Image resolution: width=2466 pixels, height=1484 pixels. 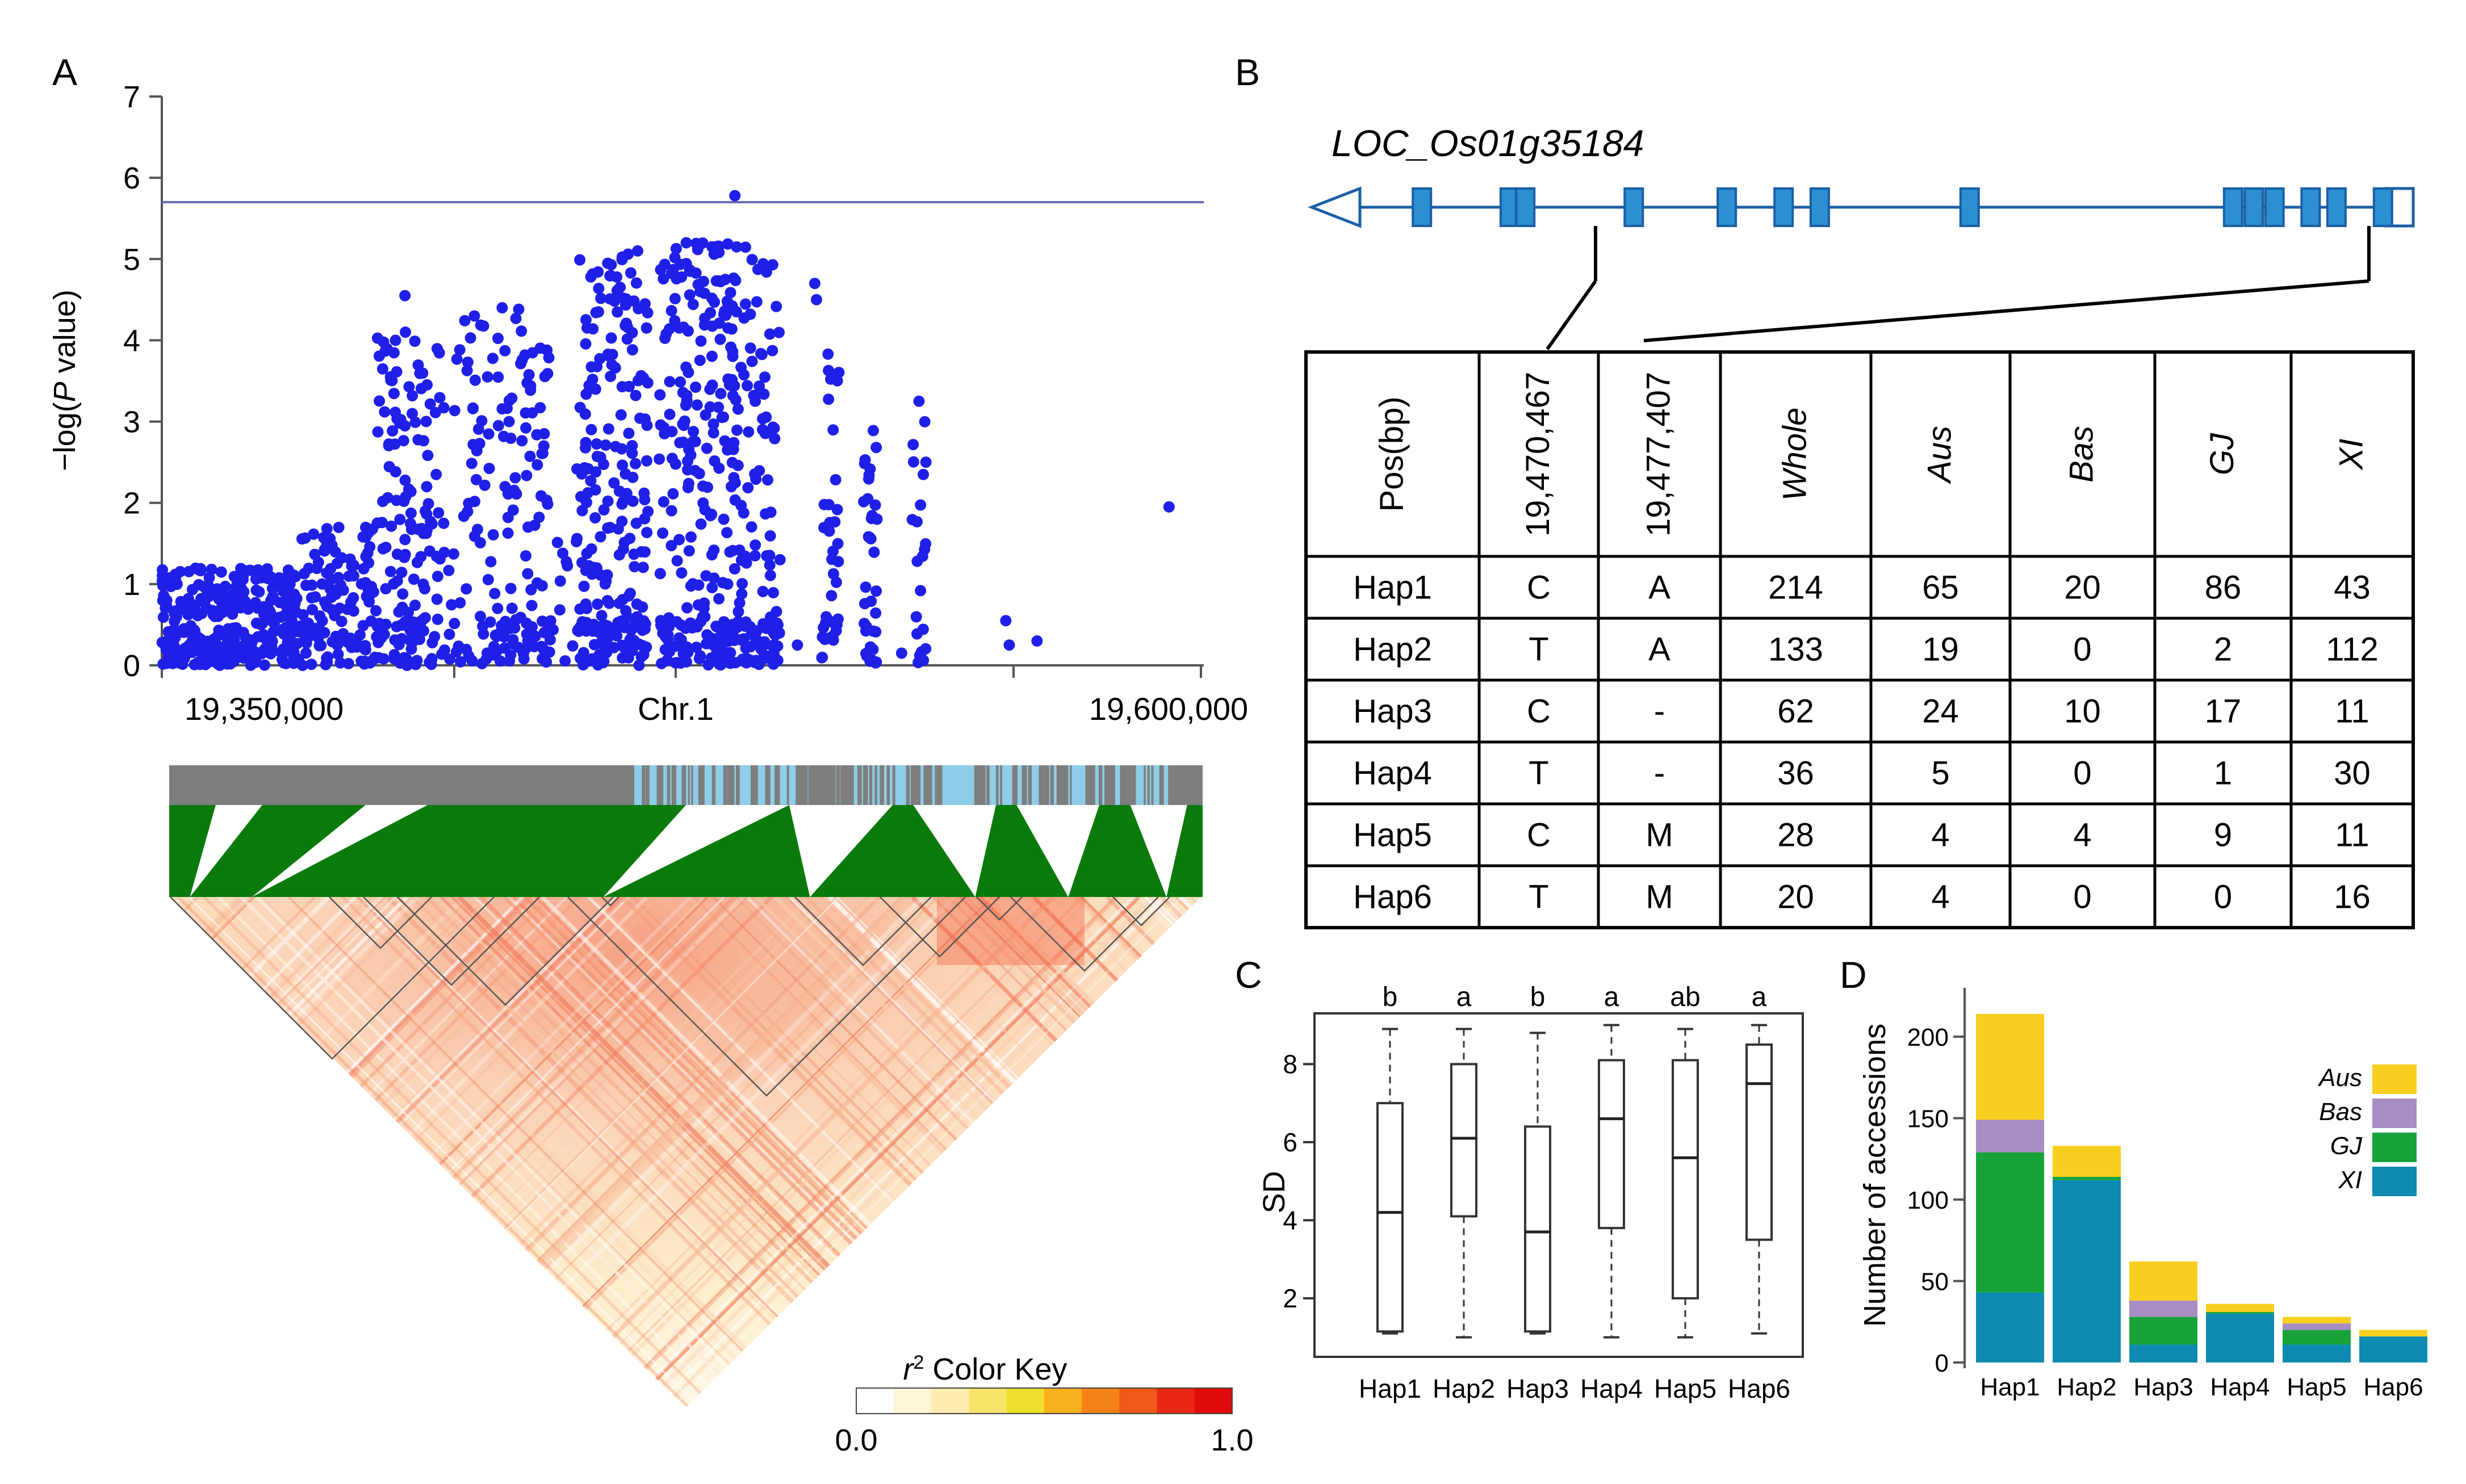 I want to click on table-cell: 24, so click(x=1940, y=712).